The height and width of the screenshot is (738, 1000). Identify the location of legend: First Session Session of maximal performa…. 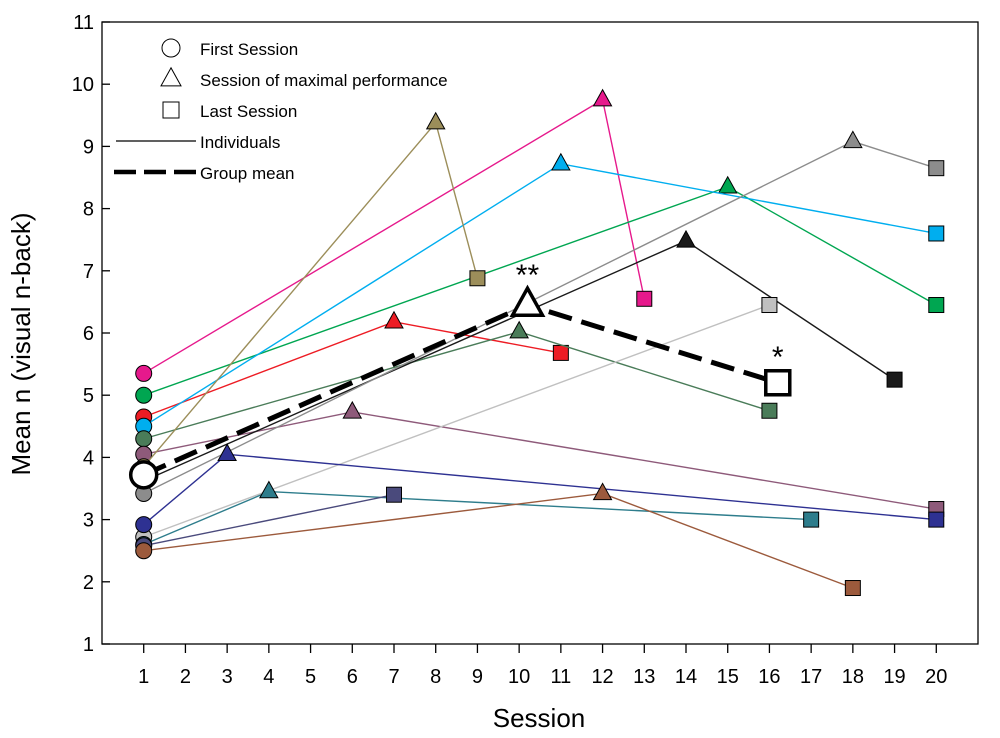
(281, 110).